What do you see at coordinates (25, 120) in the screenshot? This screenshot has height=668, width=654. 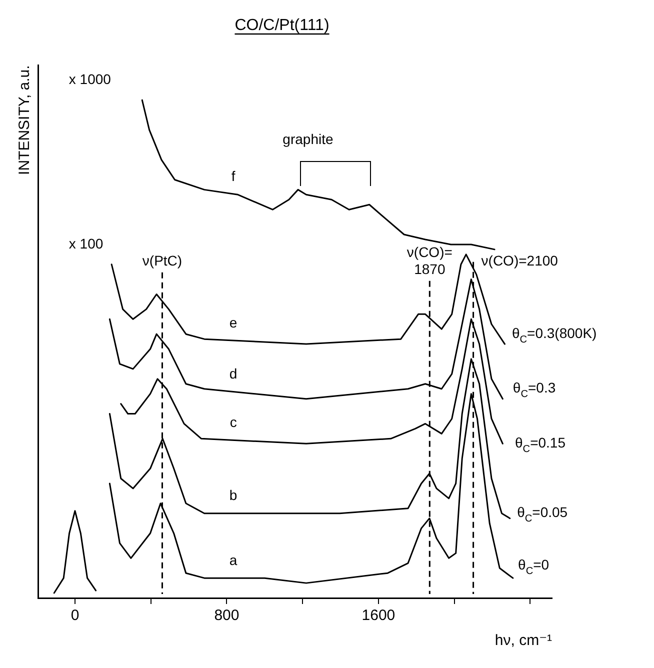 I see `y-axis-title: INTENSITY, a.u.` at bounding box center [25, 120].